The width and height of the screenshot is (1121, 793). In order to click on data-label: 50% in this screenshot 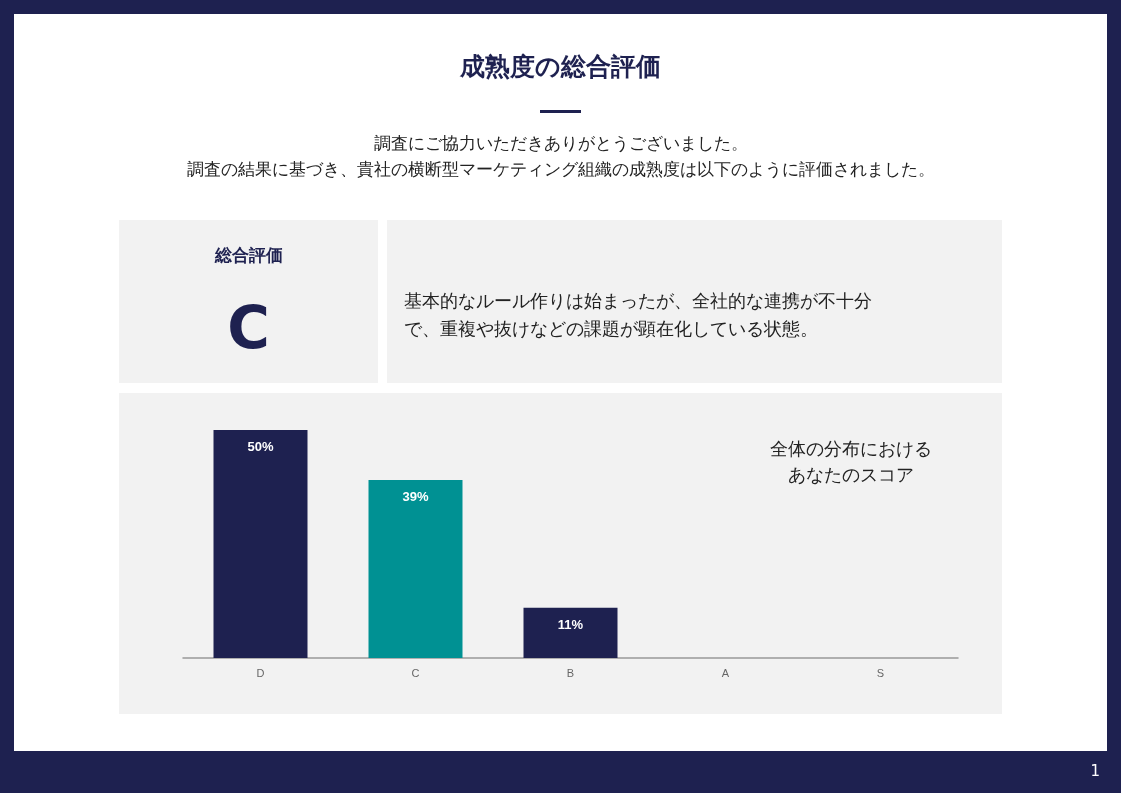, I will do `click(260, 446)`.